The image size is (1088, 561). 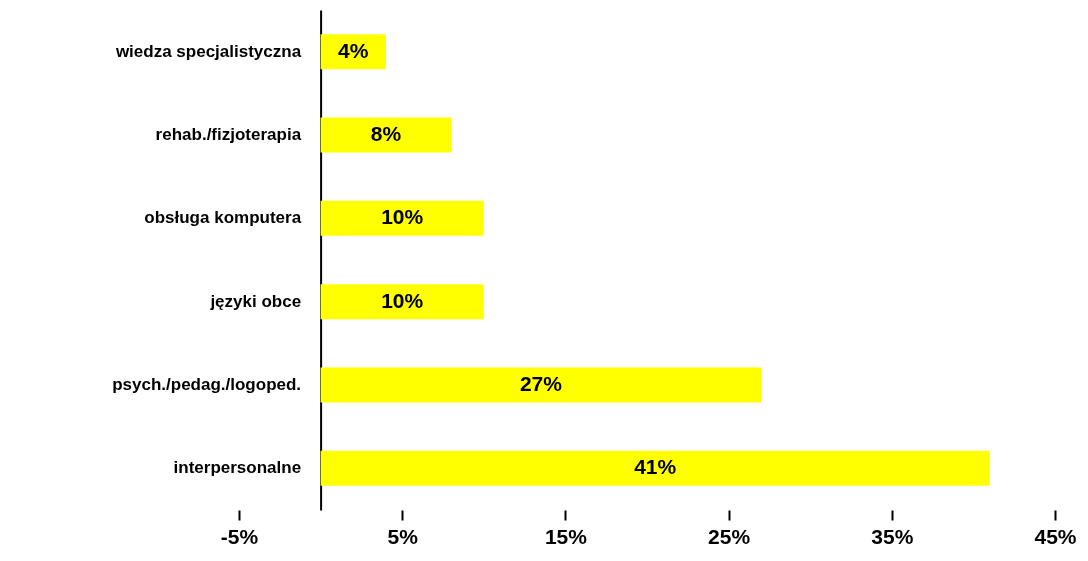 What do you see at coordinates (403, 536) in the screenshot?
I see `x-tick-label: 5%` at bounding box center [403, 536].